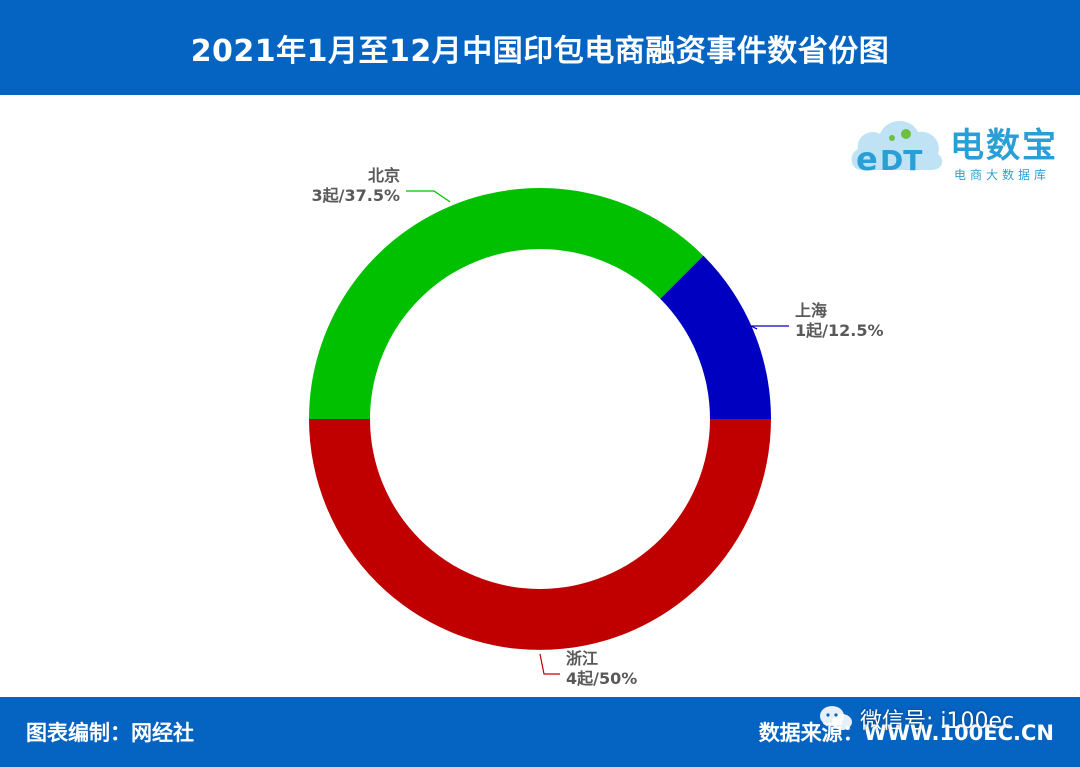 The height and width of the screenshot is (767, 1080). What do you see at coordinates (1004, 146) in the screenshot?
I see `logo-name: 电数宝` at bounding box center [1004, 146].